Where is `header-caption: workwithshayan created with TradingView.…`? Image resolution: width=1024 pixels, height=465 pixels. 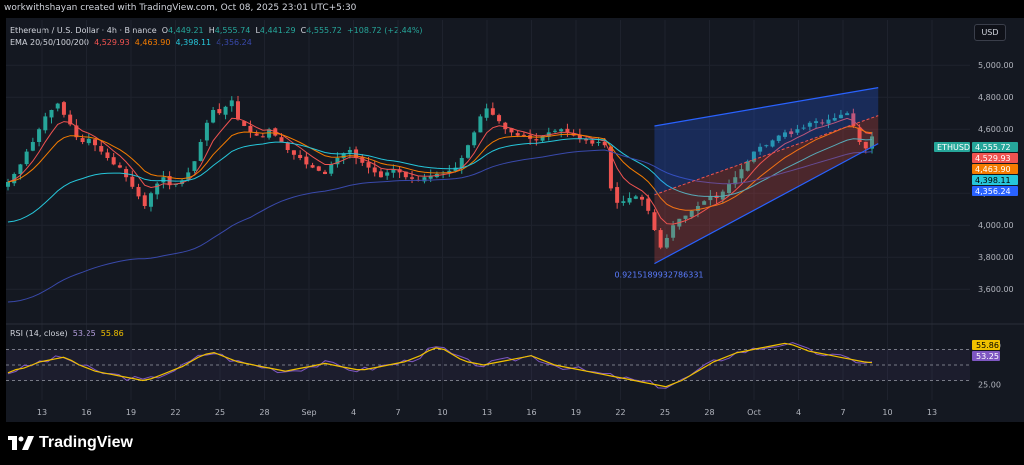 header-caption: workwithshayan created with TradingView.… is located at coordinates (180, 8).